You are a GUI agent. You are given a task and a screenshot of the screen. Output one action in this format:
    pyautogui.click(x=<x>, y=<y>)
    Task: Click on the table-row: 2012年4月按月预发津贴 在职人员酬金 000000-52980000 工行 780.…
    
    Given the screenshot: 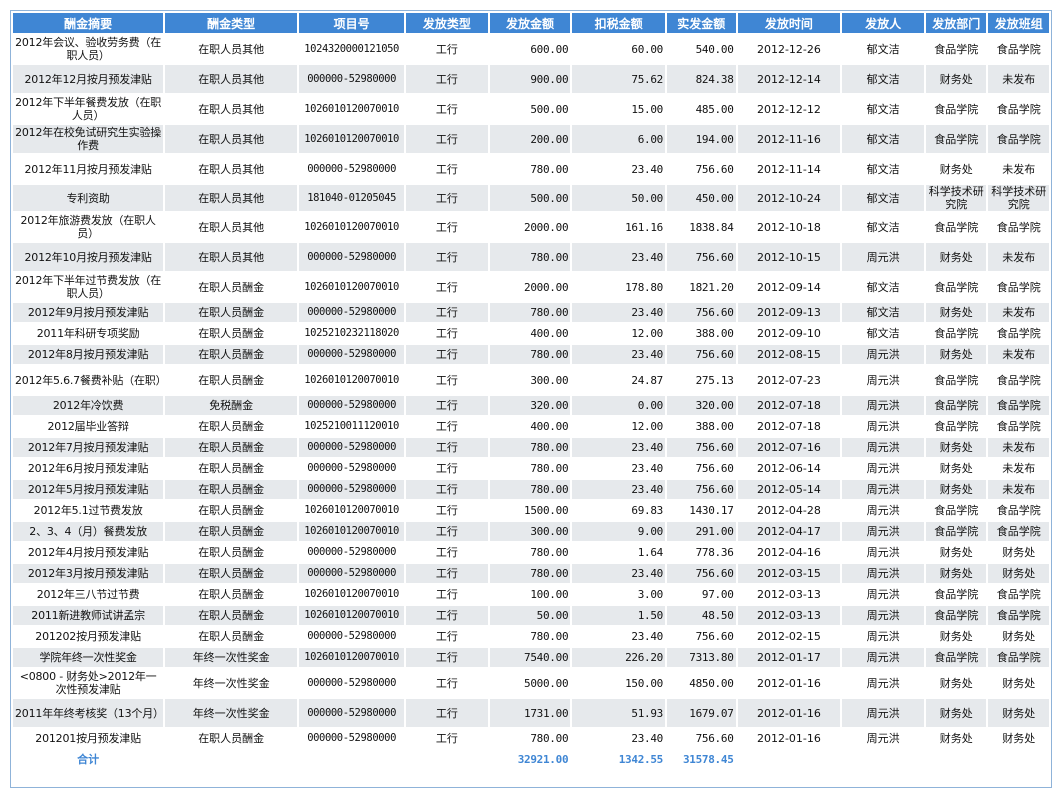 What is the action you would take?
    pyautogui.click(x=531, y=552)
    